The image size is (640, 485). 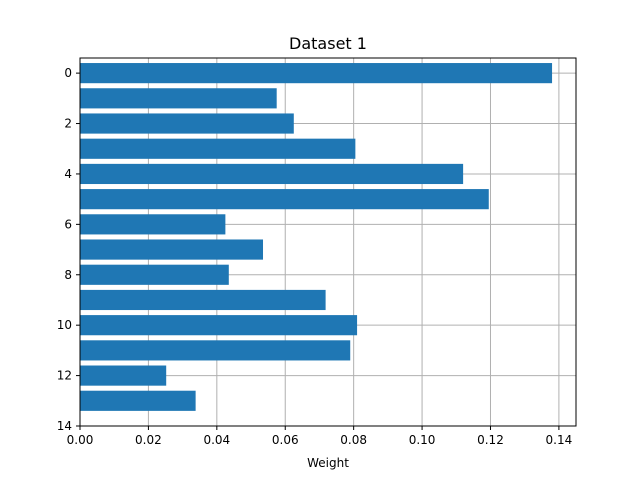 I want to click on x-tick-label: 0.12, so click(x=490, y=440).